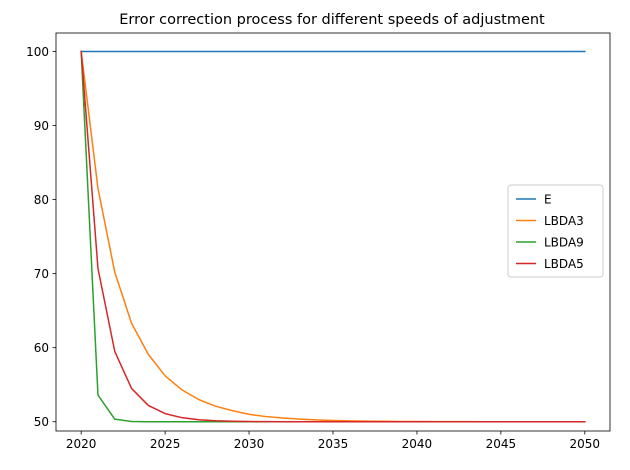  Describe the element at coordinates (37, 52) in the screenshot. I see `y-tick-label: 100` at that location.